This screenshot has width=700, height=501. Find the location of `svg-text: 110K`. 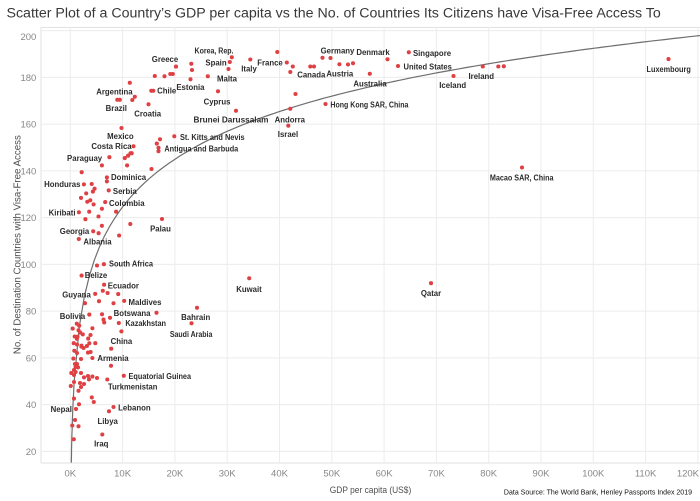

svg-text: 110K is located at coordinates (646, 473).